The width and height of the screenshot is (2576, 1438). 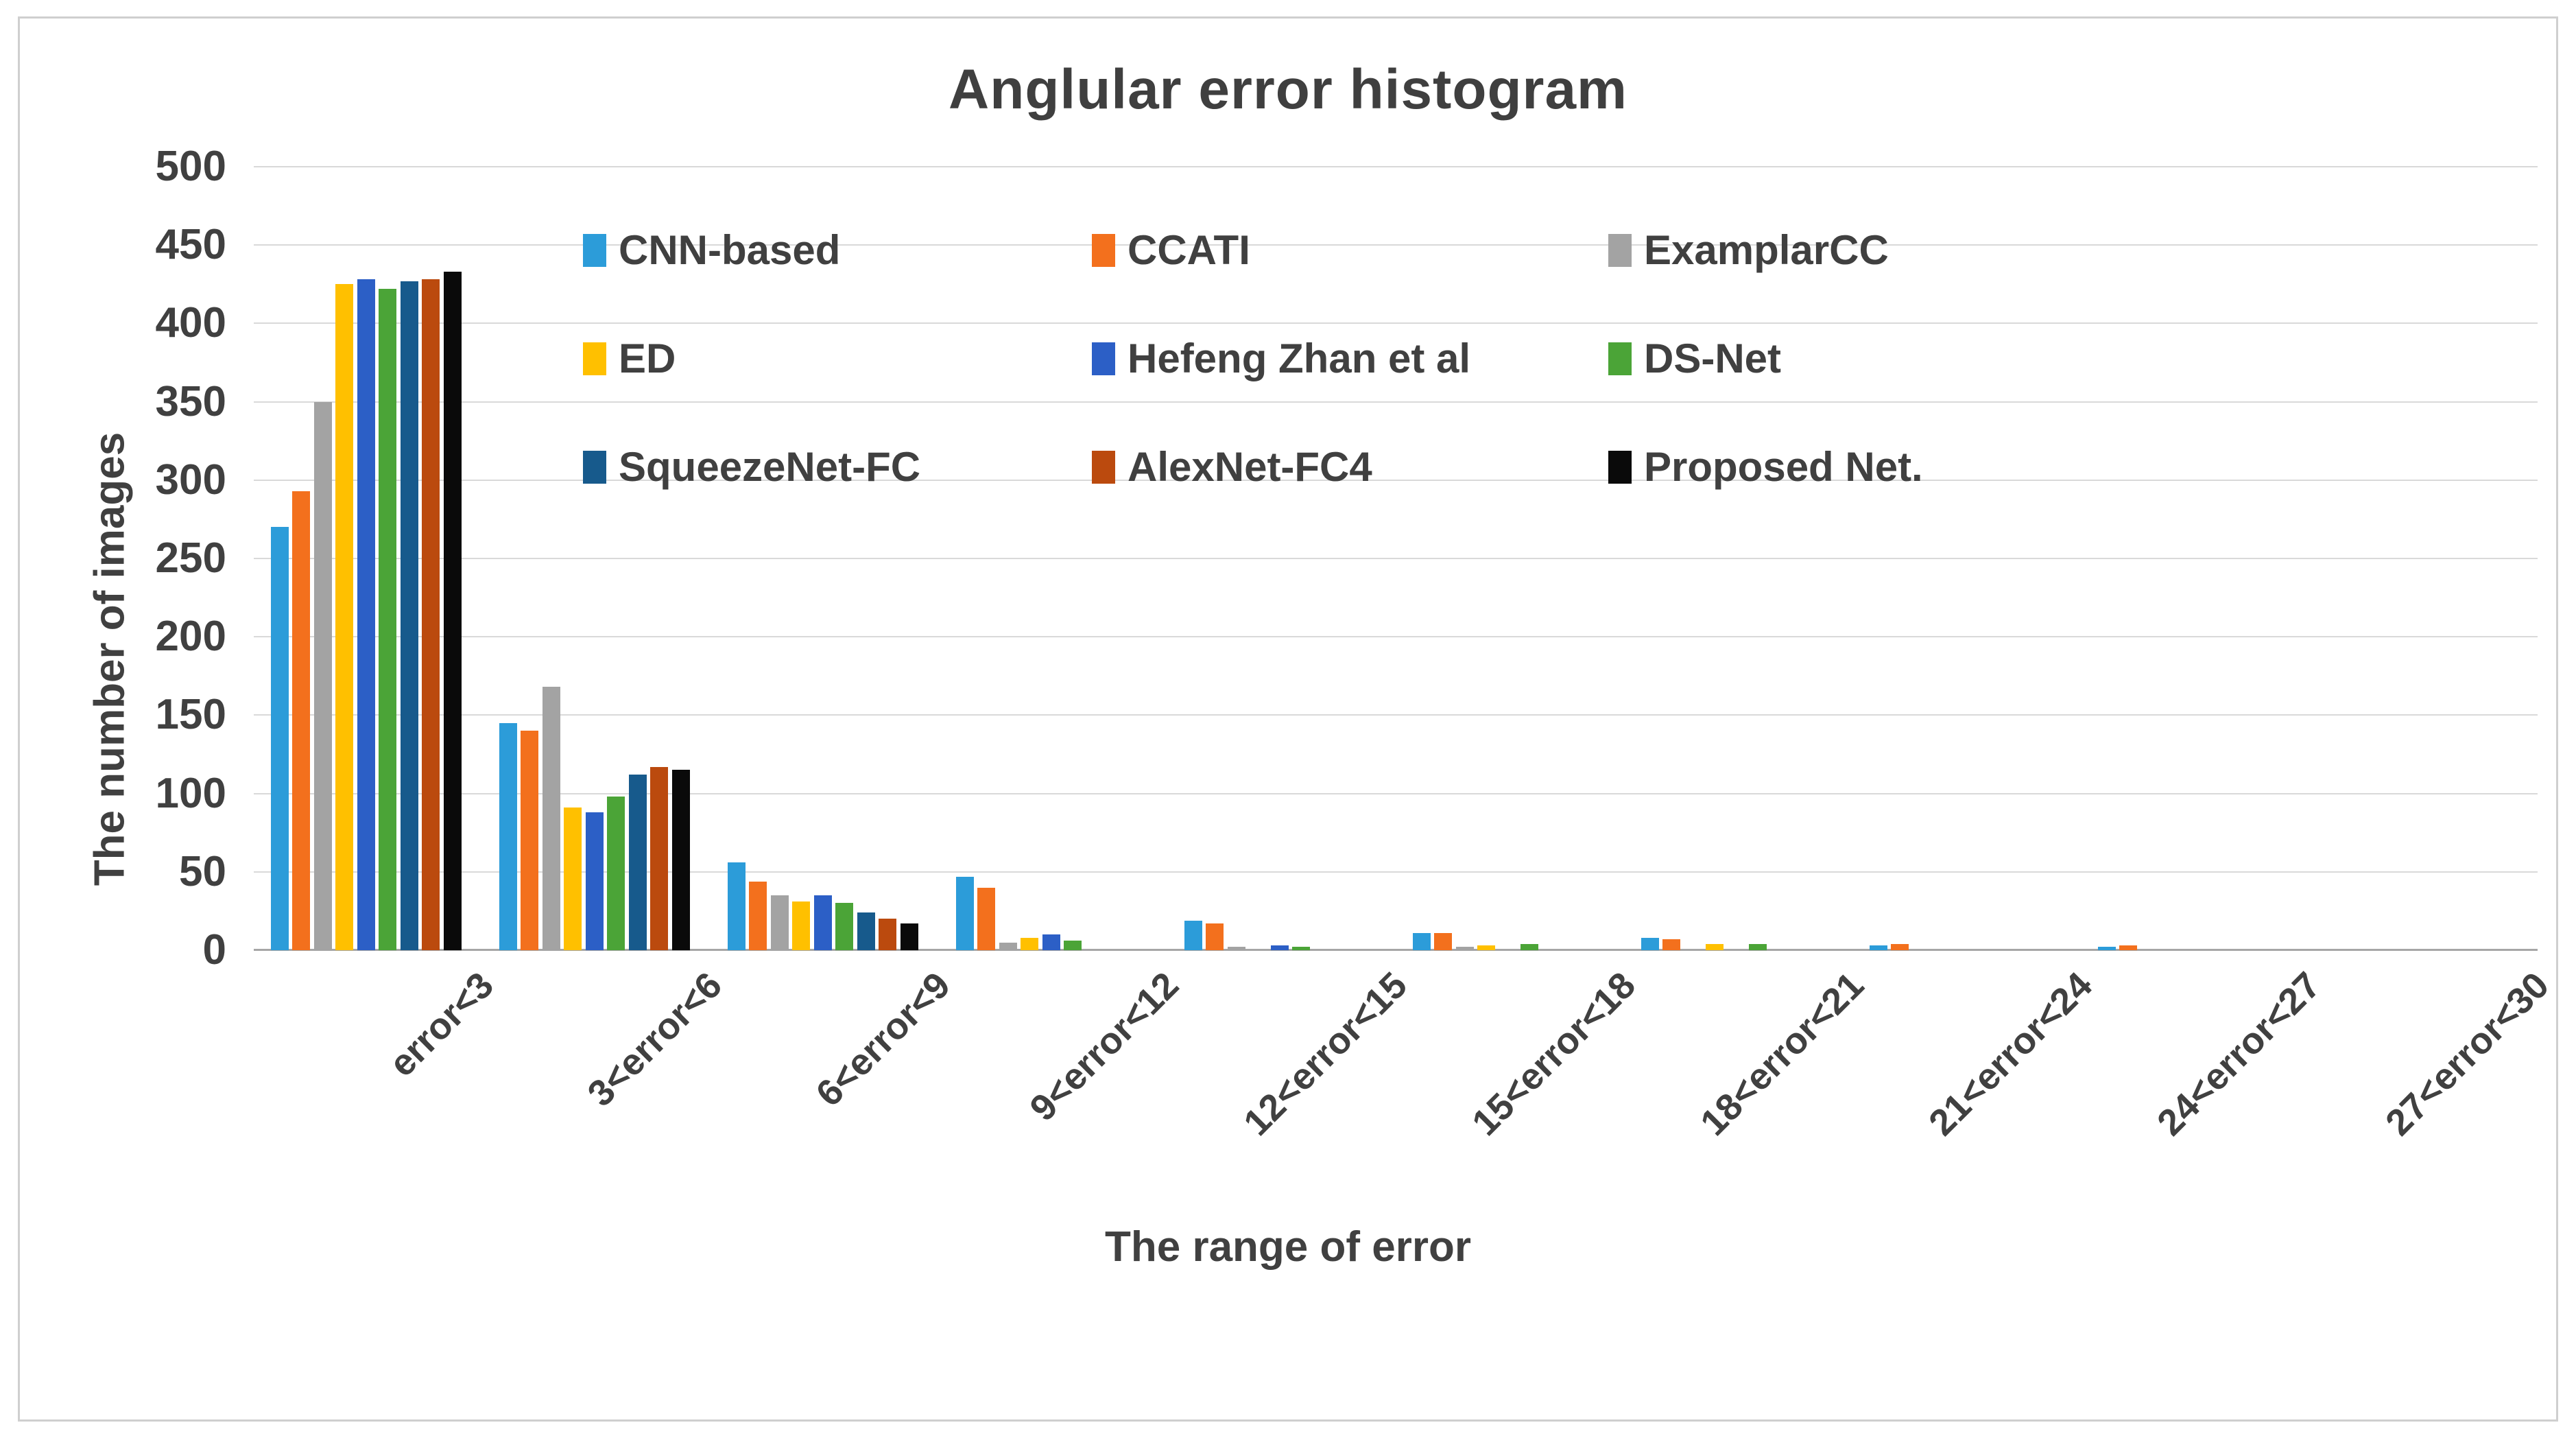 What do you see at coordinates (1783, 467) in the screenshot?
I see `legend-label: Proposed Net.` at bounding box center [1783, 467].